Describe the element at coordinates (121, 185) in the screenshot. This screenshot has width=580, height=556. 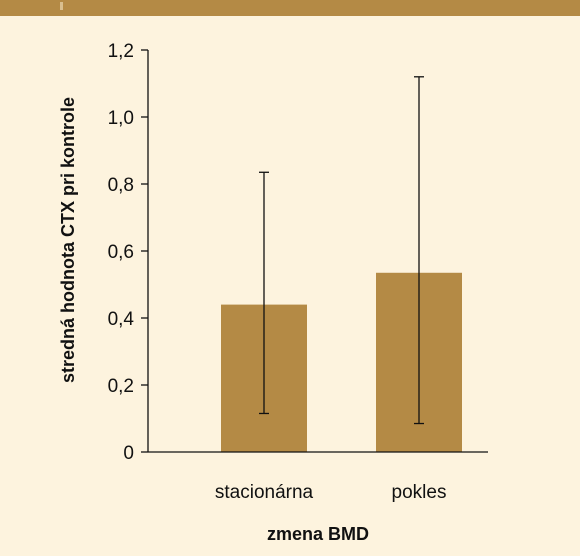
I see `y-tick-label: 0,8` at that location.